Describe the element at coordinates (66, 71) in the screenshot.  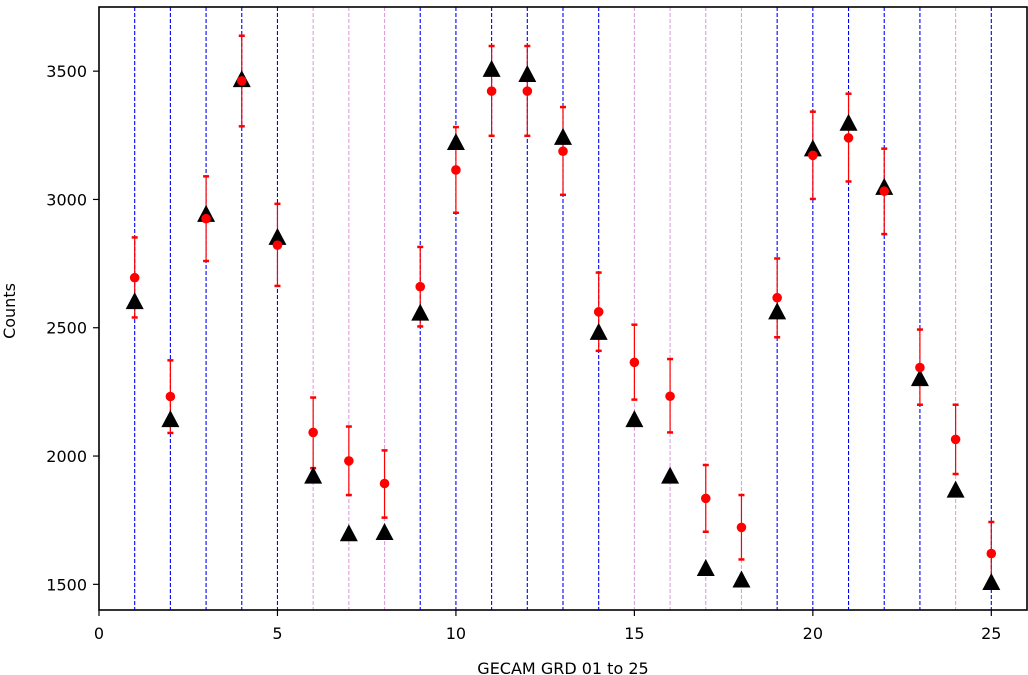
I see `y-tick-label: 3500` at that location.